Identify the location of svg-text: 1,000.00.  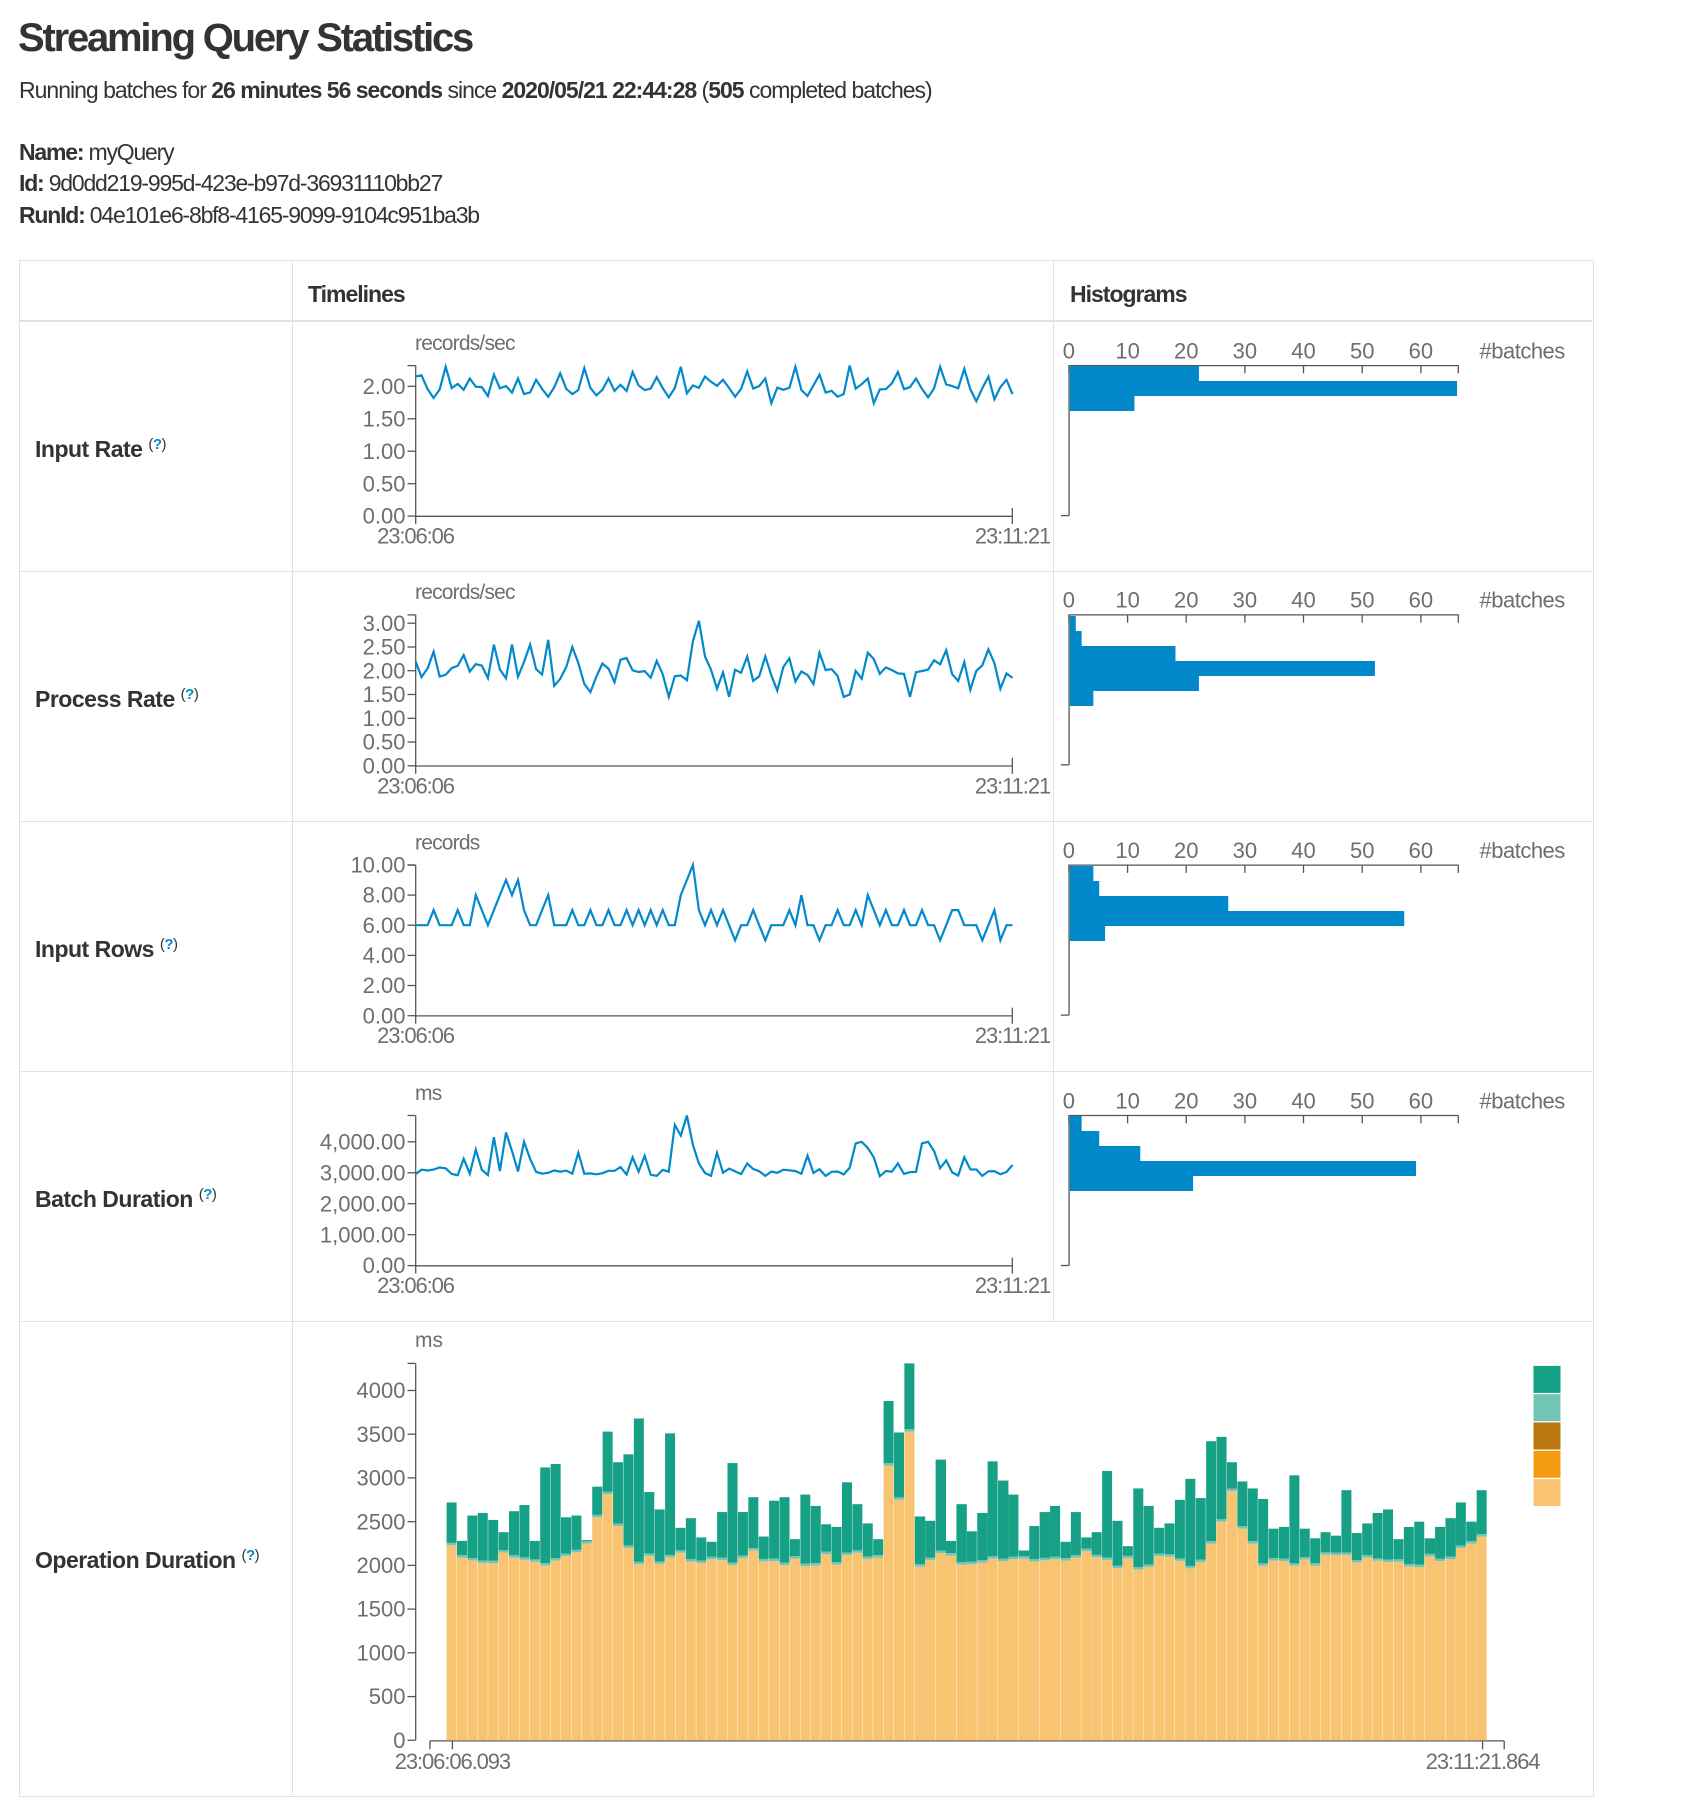
(363, 1234).